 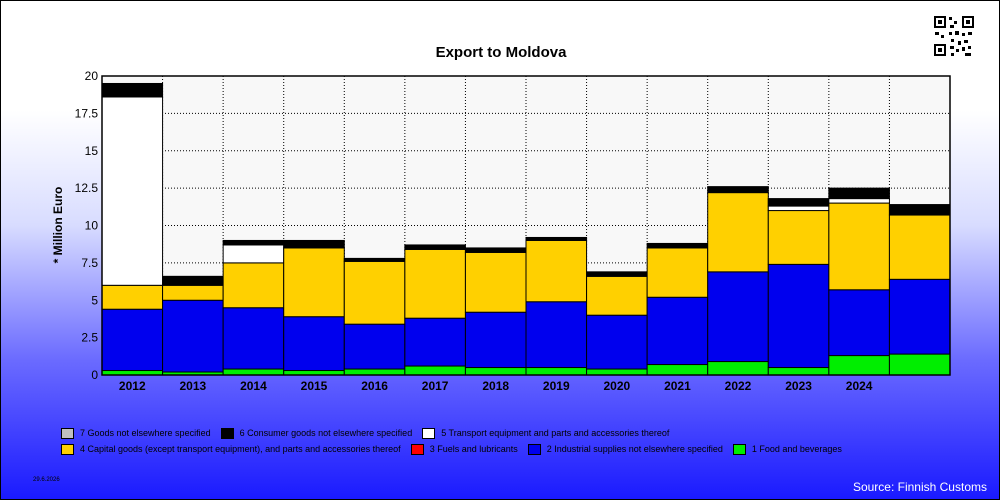 I want to click on y-tick-label: 0, so click(x=94, y=375).